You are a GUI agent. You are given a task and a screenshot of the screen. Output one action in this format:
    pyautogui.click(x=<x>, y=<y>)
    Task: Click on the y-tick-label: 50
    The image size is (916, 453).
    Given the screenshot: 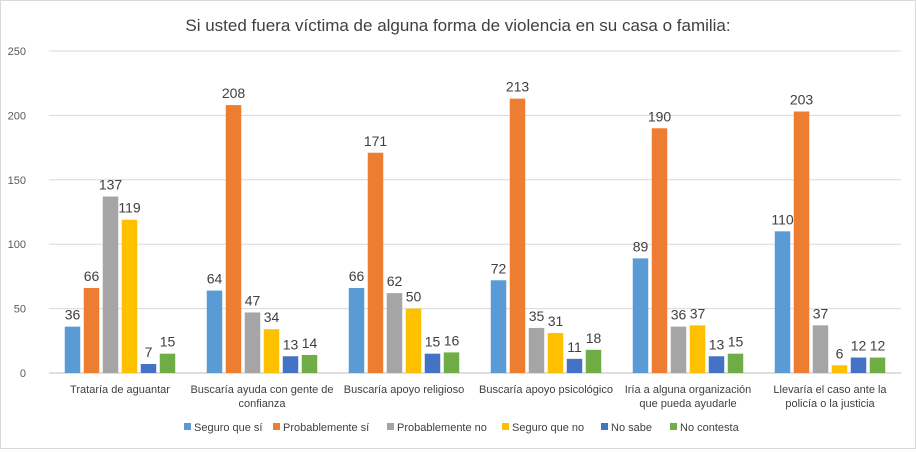 What is the action you would take?
    pyautogui.click(x=20, y=310)
    